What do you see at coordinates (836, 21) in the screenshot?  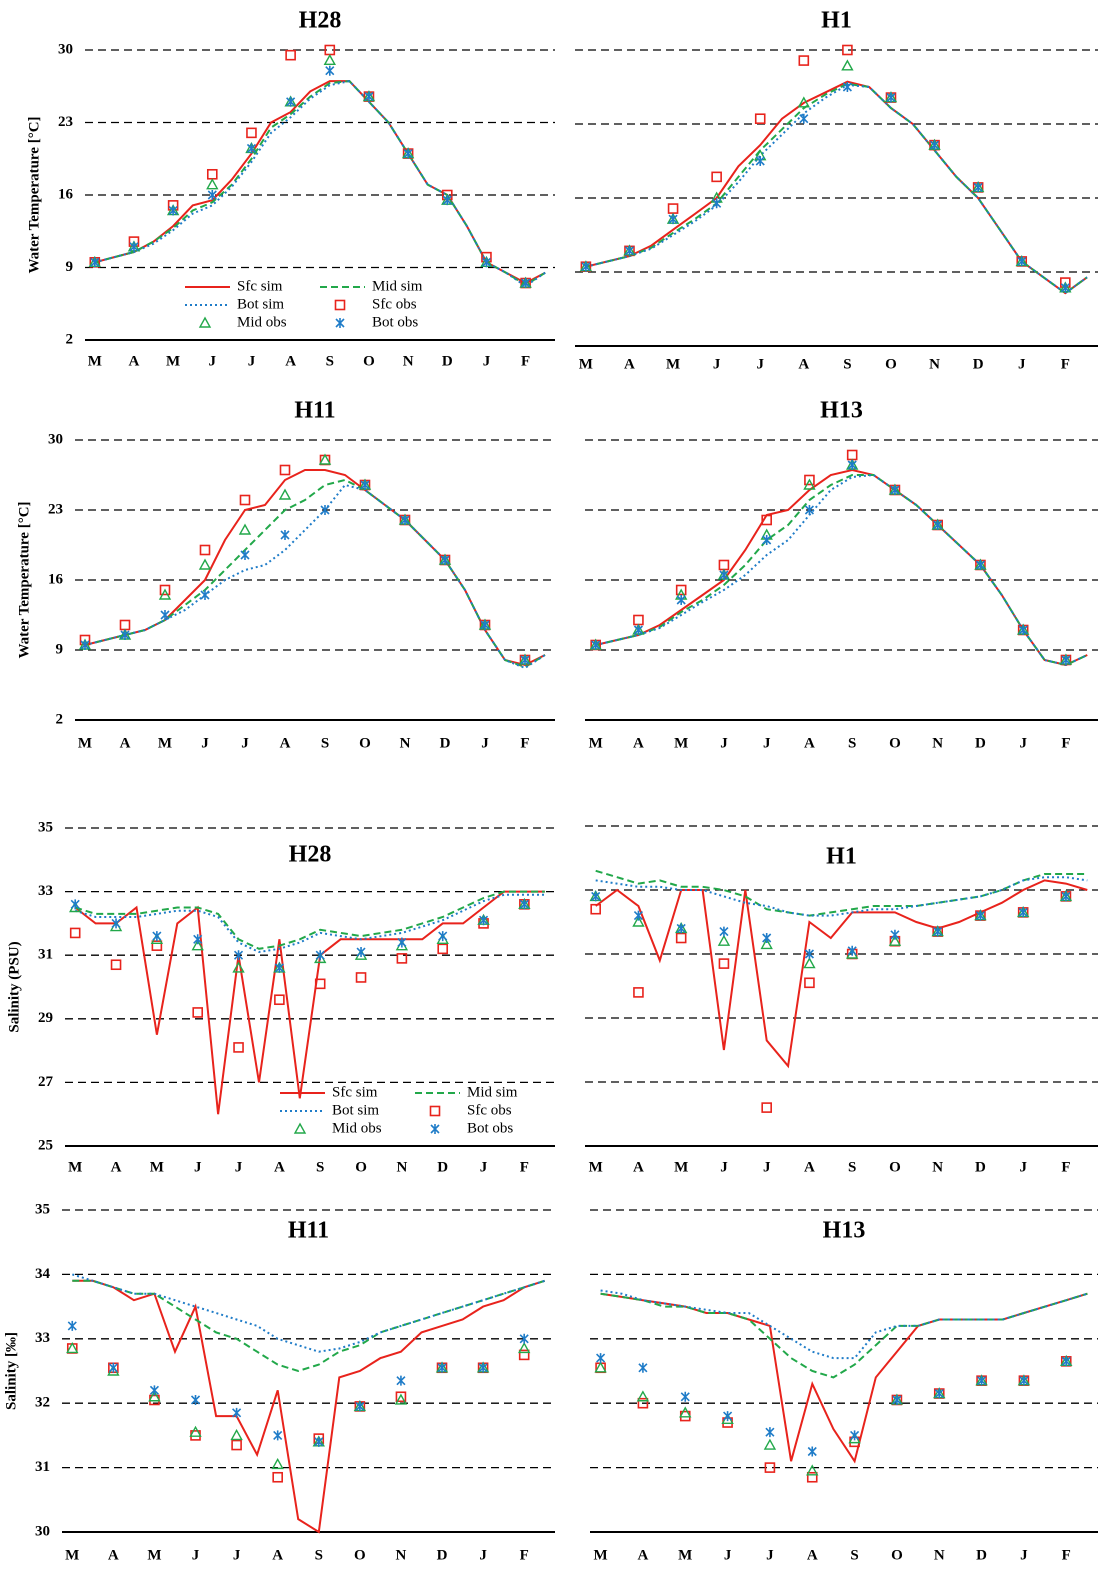 I see `chart-title: H1` at bounding box center [836, 21].